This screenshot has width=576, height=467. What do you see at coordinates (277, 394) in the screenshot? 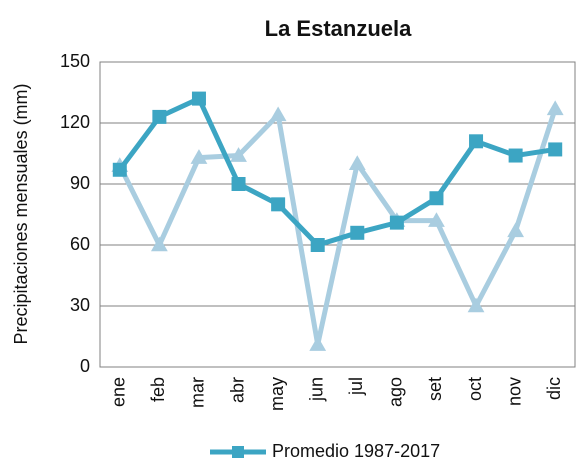
I see `x-tick-label: may` at bounding box center [277, 394].